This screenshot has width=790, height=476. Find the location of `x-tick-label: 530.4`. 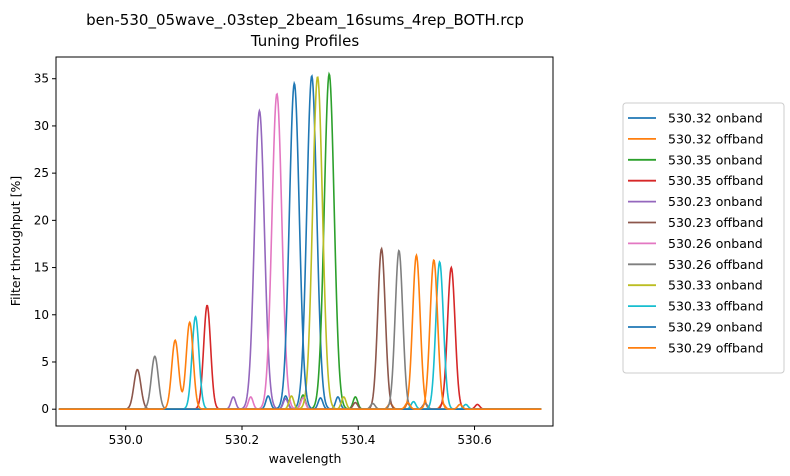

x-tick-label: 530.4 is located at coordinates (358, 440).